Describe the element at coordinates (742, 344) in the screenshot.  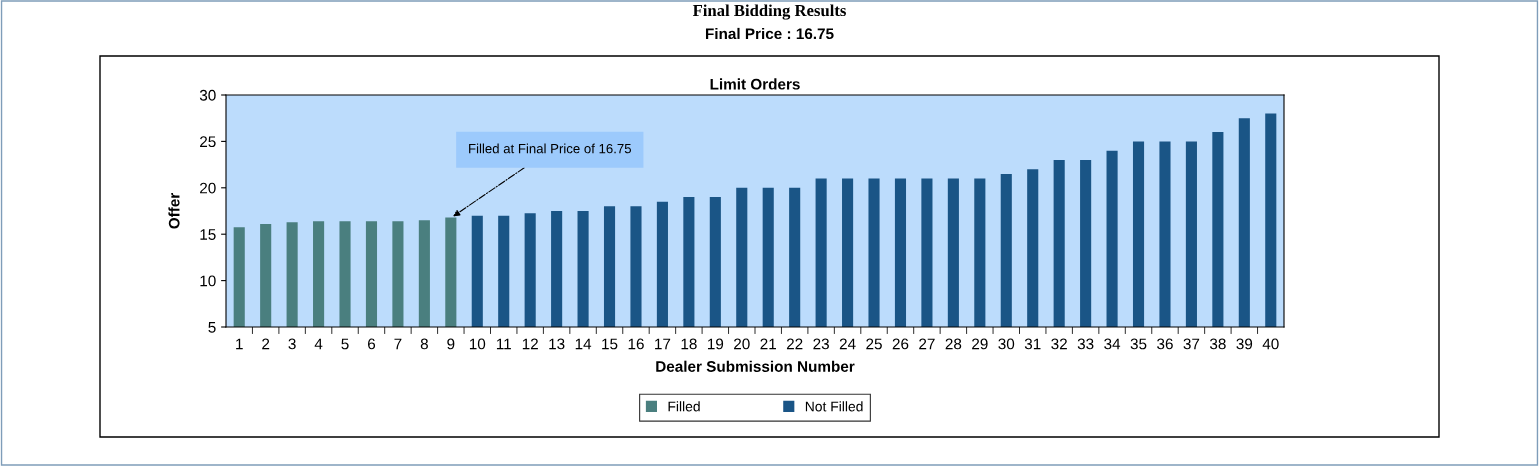
I see `x-tick-label: 20` at that location.